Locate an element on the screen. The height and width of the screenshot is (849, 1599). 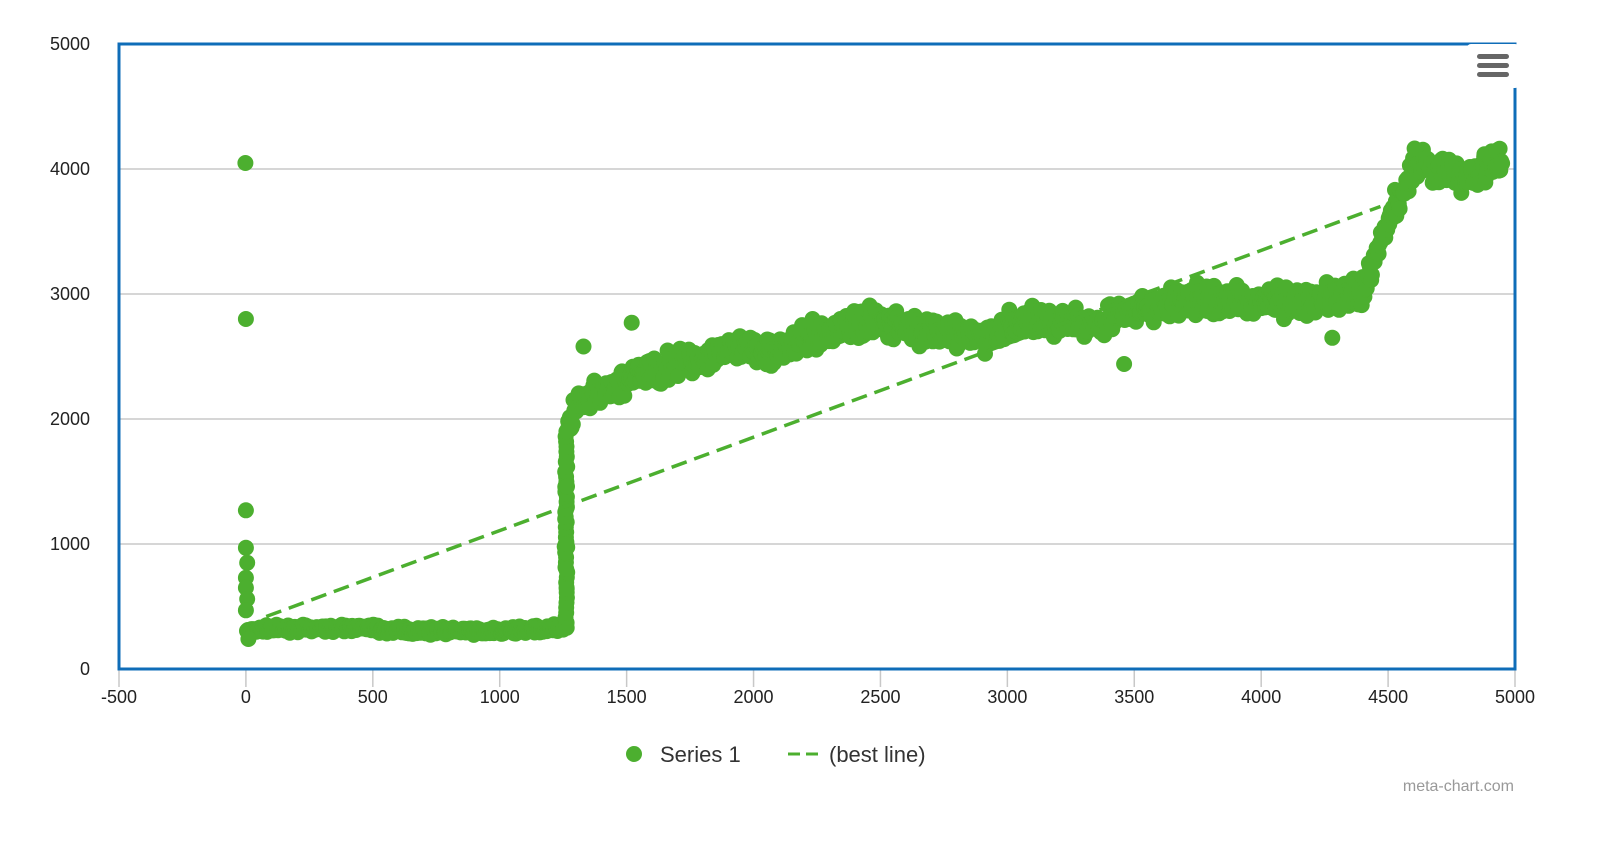
y-tick-label-4000: 4000 is located at coordinates (70, 169).